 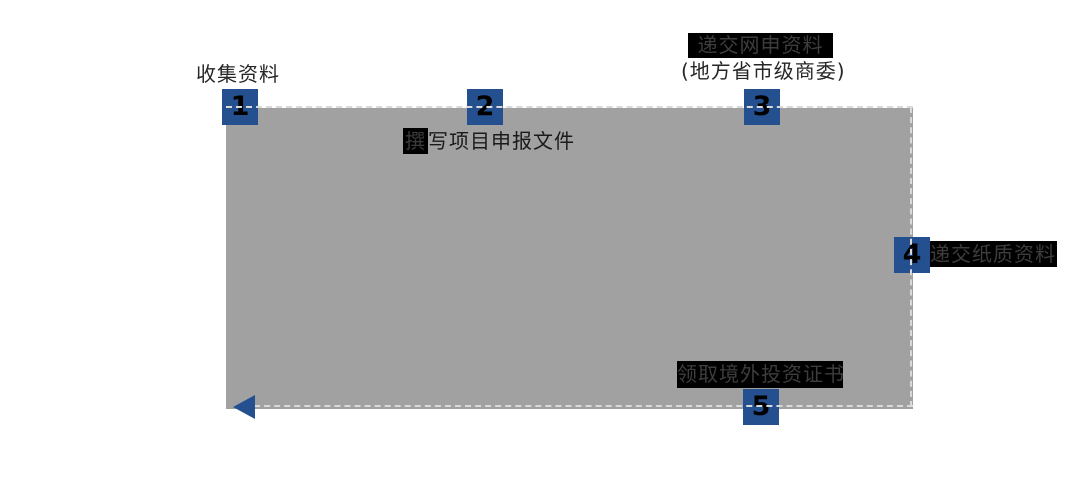 I want to click on flow-end-arrow-icon, so click(x=244, y=407).